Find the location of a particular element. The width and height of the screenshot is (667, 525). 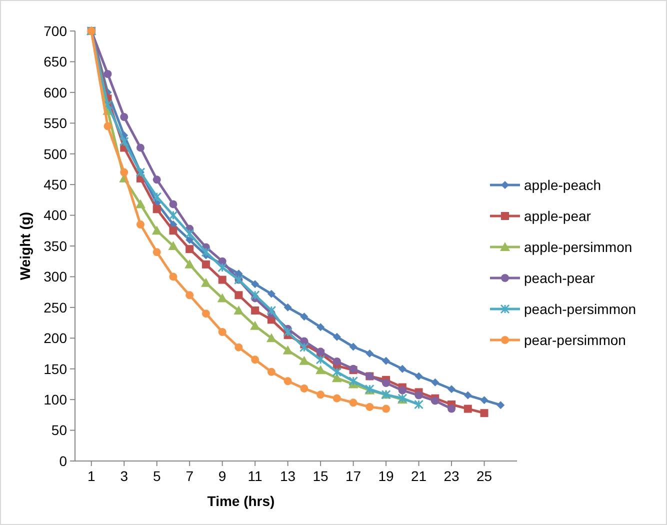

x-tick-label: 23 is located at coordinates (452, 476).